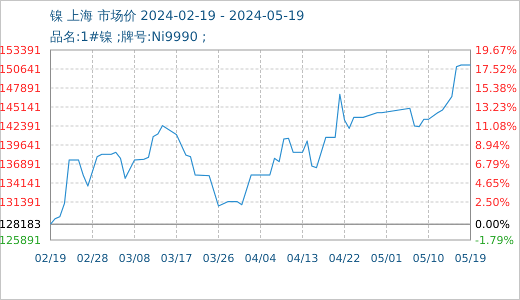 The height and width of the screenshot is (300, 520). I want to click on x-tick-label: 03/17, so click(176, 258).